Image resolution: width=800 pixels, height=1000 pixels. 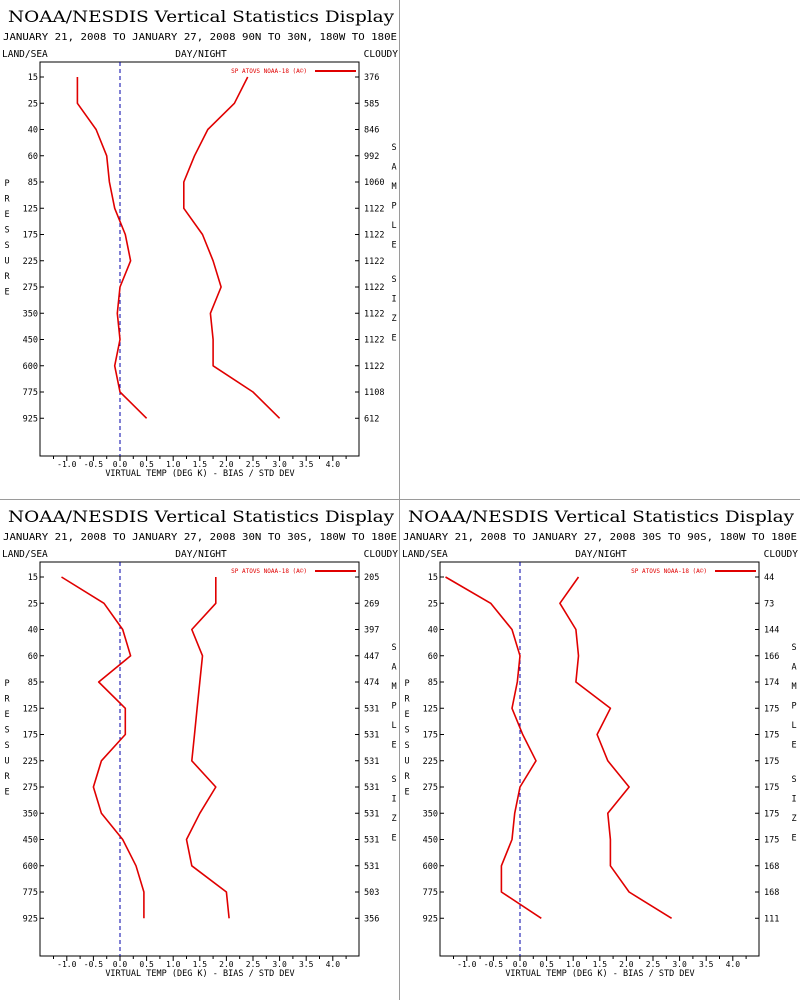 I want to click on pressure-tick-label: 225, so click(x=30, y=762).